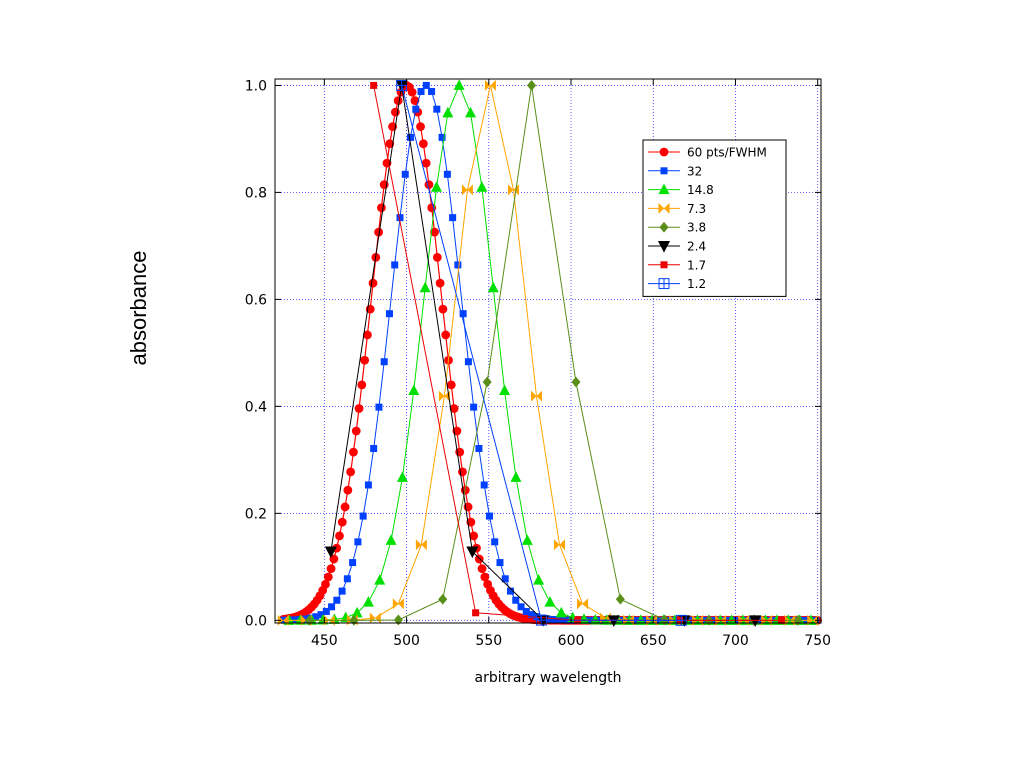 The height and width of the screenshot is (768, 1024). What do you see at coordinates (696, 284) in the screenshot?
I see `legend-label: 1.2` at bounding box center [696, 284].